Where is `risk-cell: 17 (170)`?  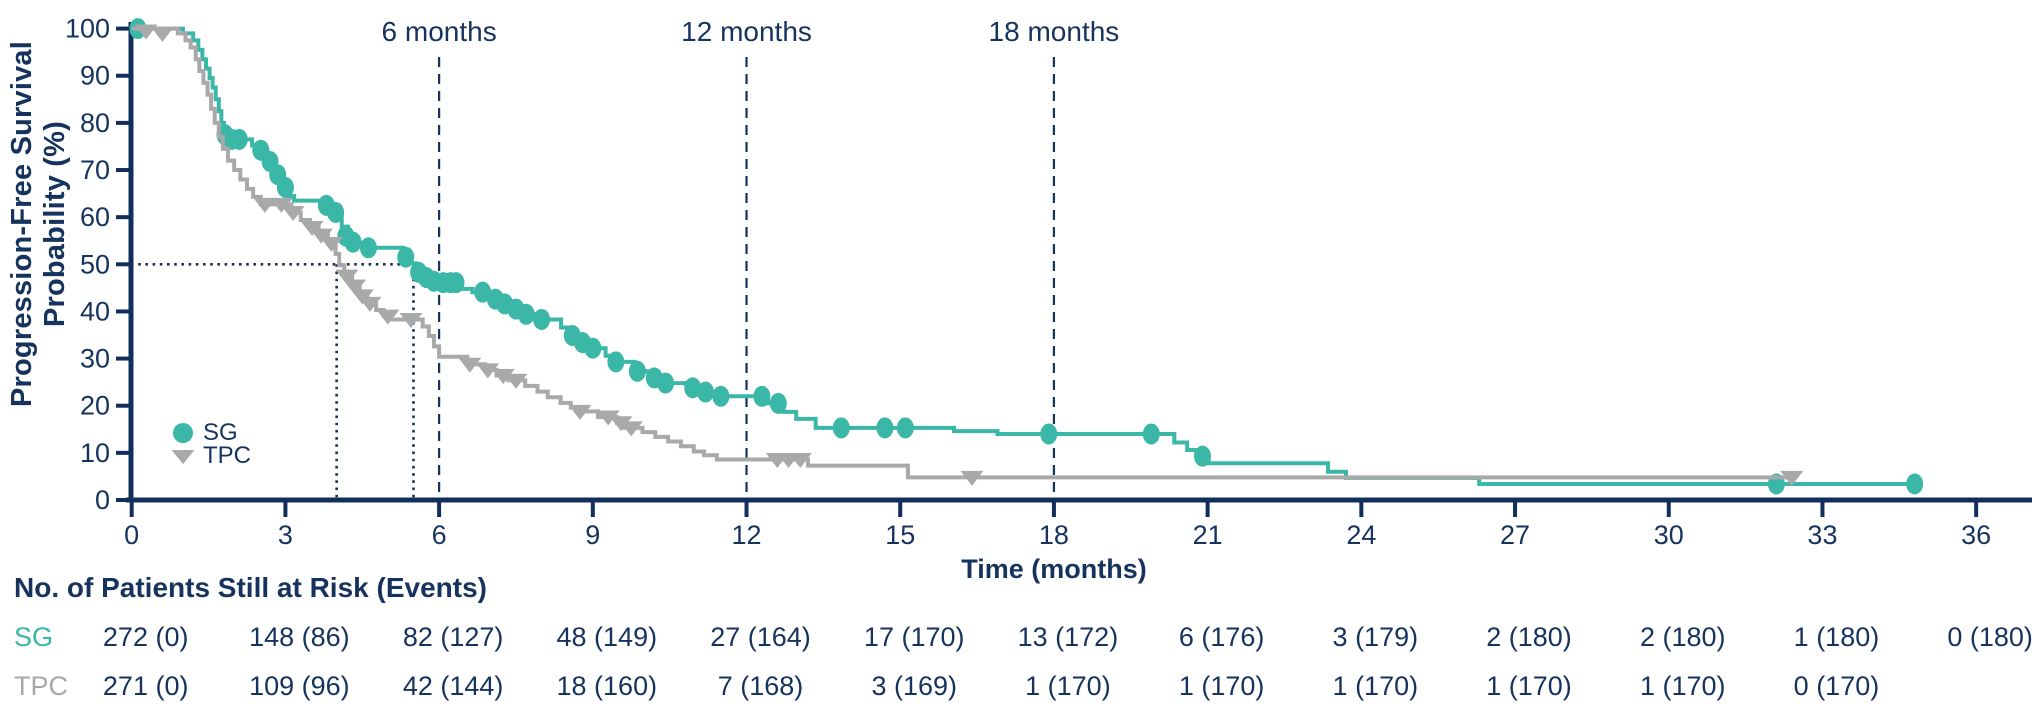
risk-cell: 17 (170) is located at coordinates (914, 637).